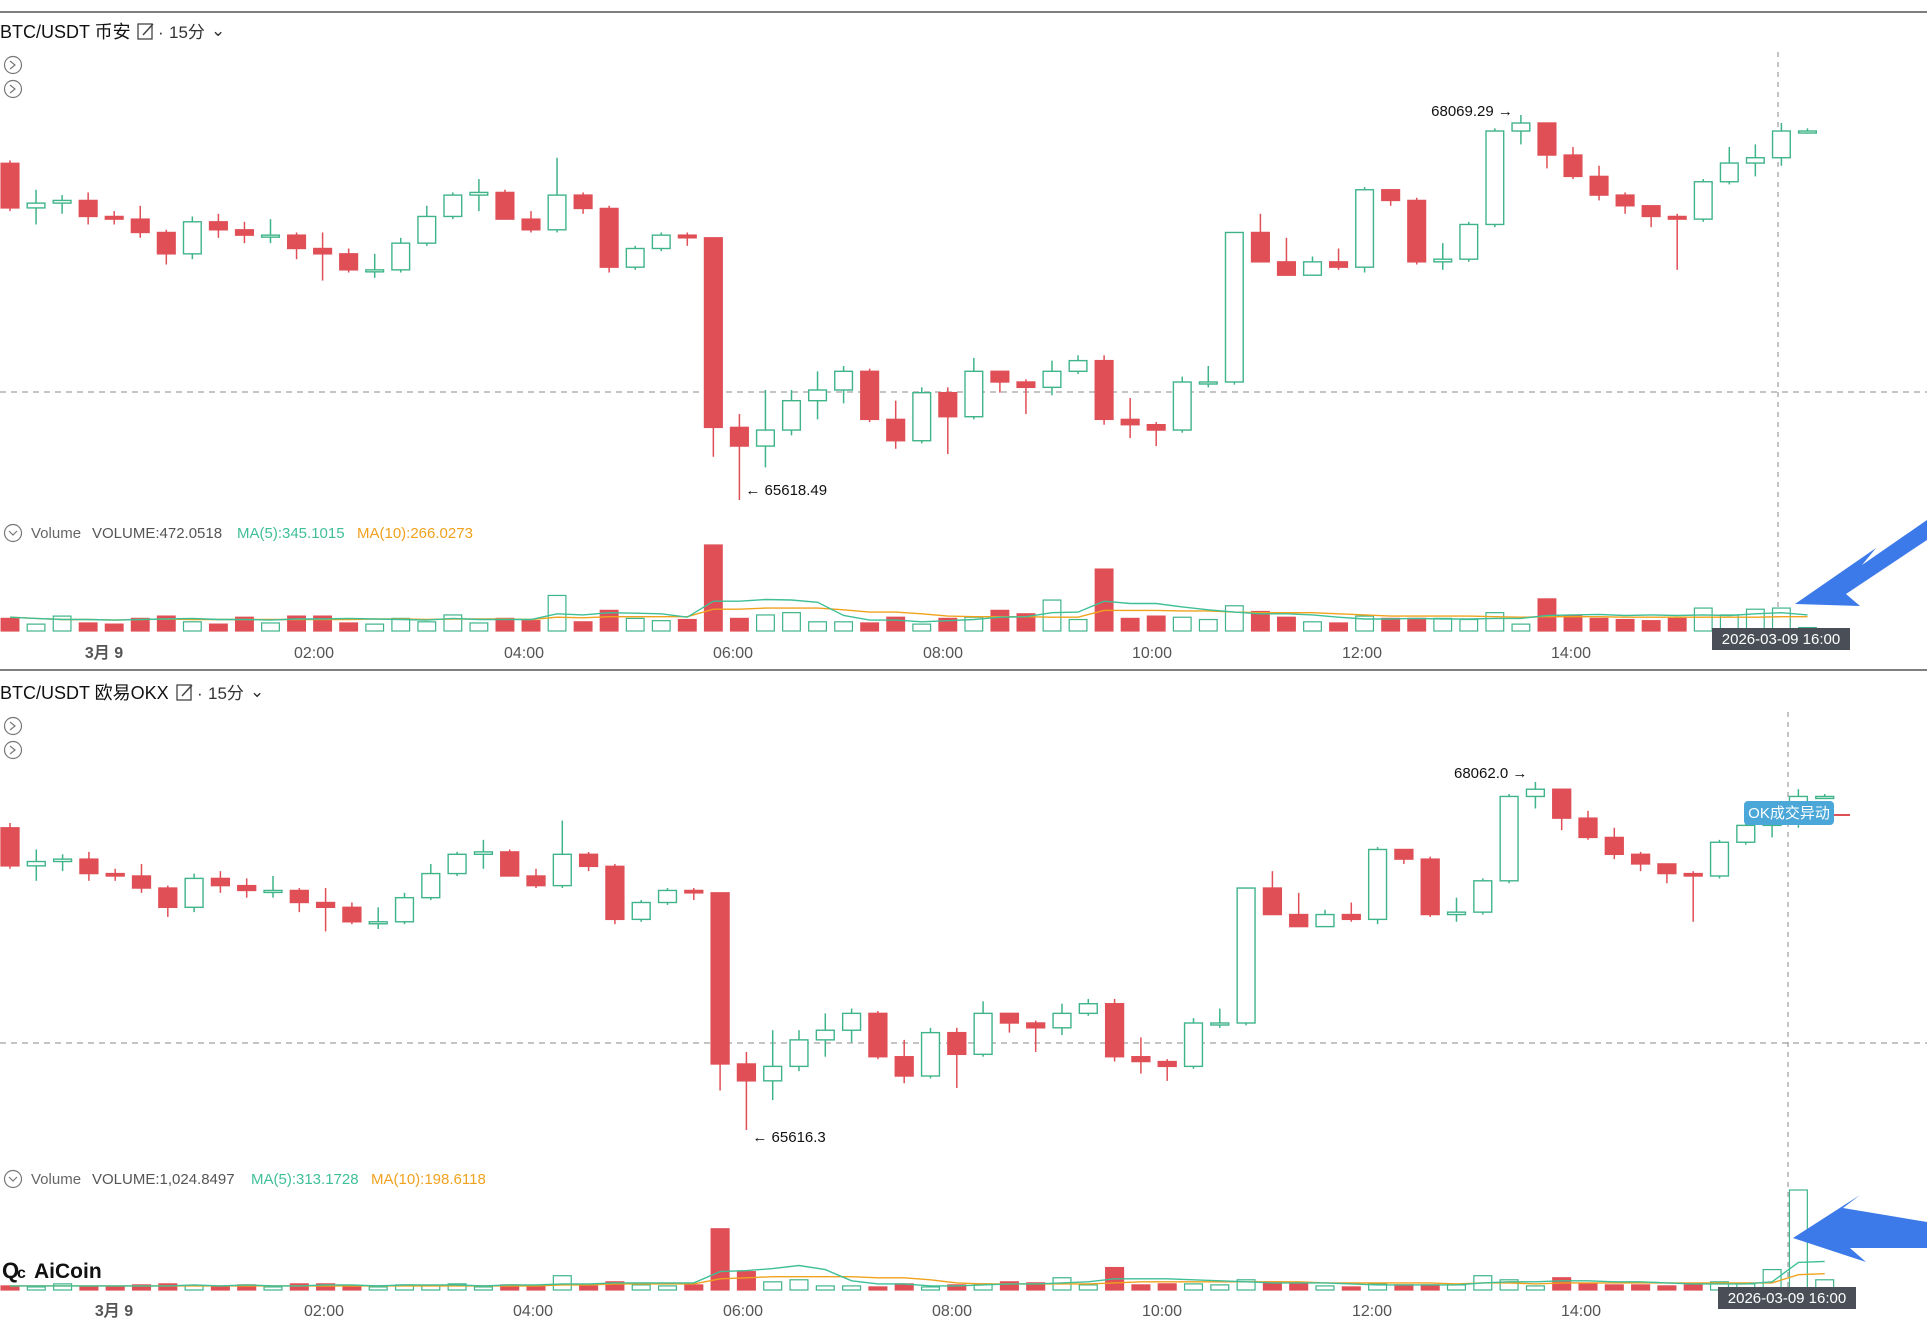 The image size is (1927, 1329). What do you see at coordinates (1781, 639) in the screenshot?
I see `time-badge-bg` at bounding box center [1781, 639].